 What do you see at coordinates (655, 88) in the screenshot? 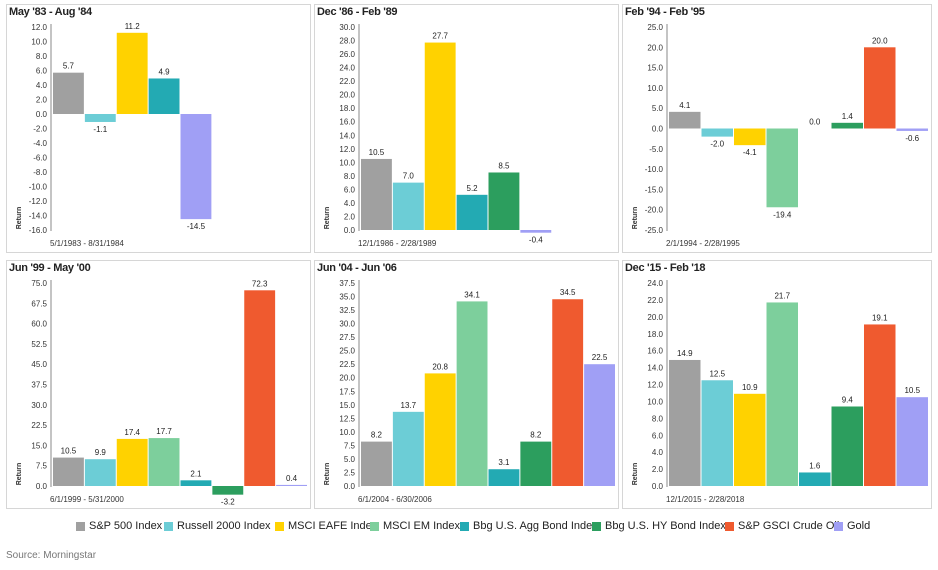
I see `y-tick-label: 10.0` at bounding box center [655, 88].